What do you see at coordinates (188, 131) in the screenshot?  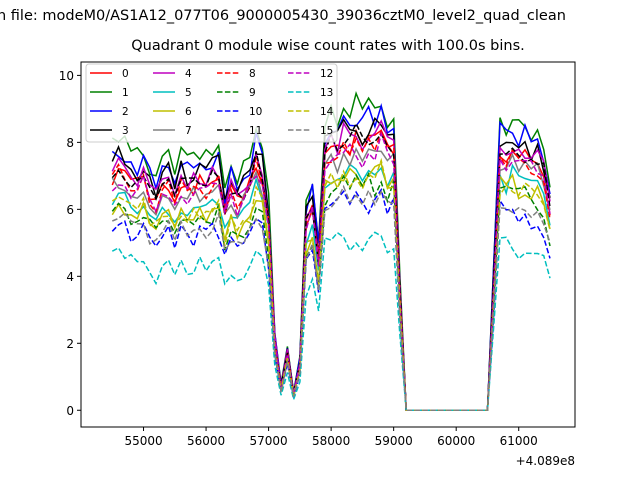 I see `legend-label-7: 7` at bounding box center [188, 131].